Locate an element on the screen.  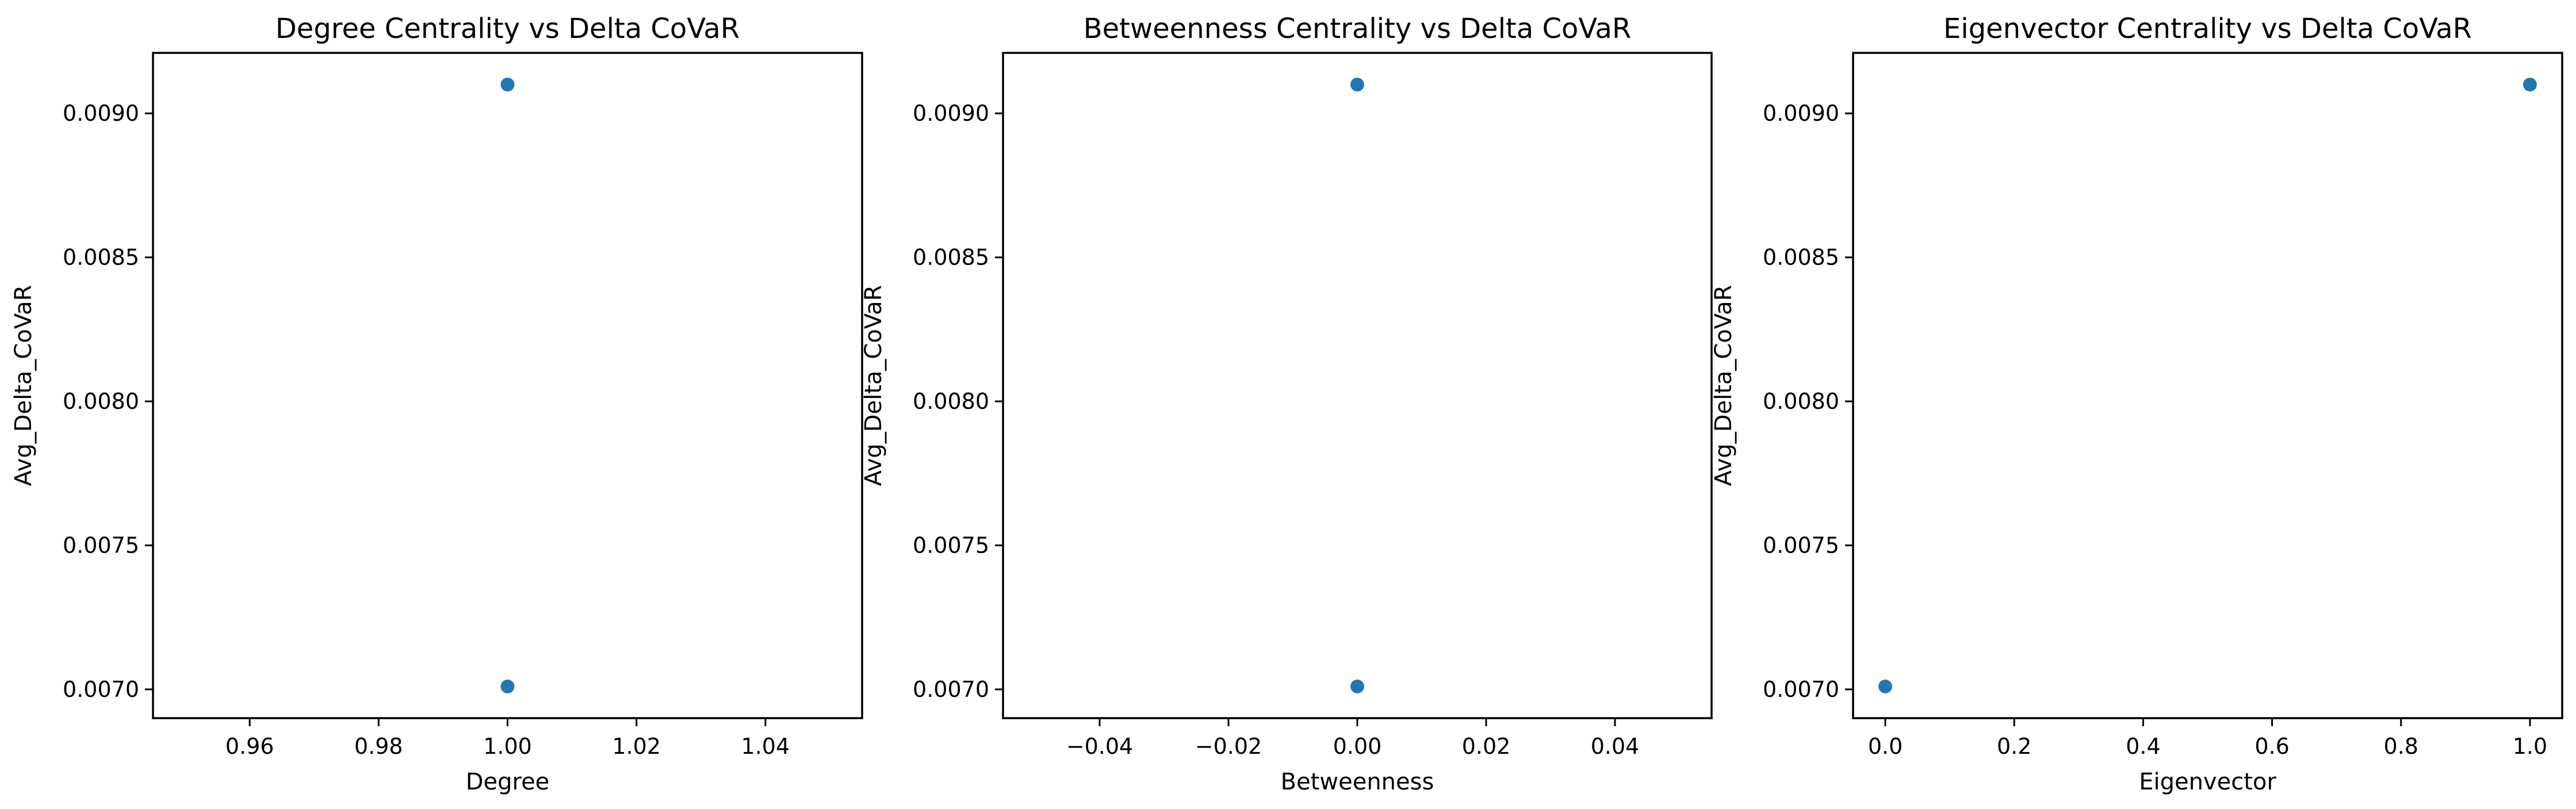
x-tick-label: 0.0 is located at coordinates (1885, 746).